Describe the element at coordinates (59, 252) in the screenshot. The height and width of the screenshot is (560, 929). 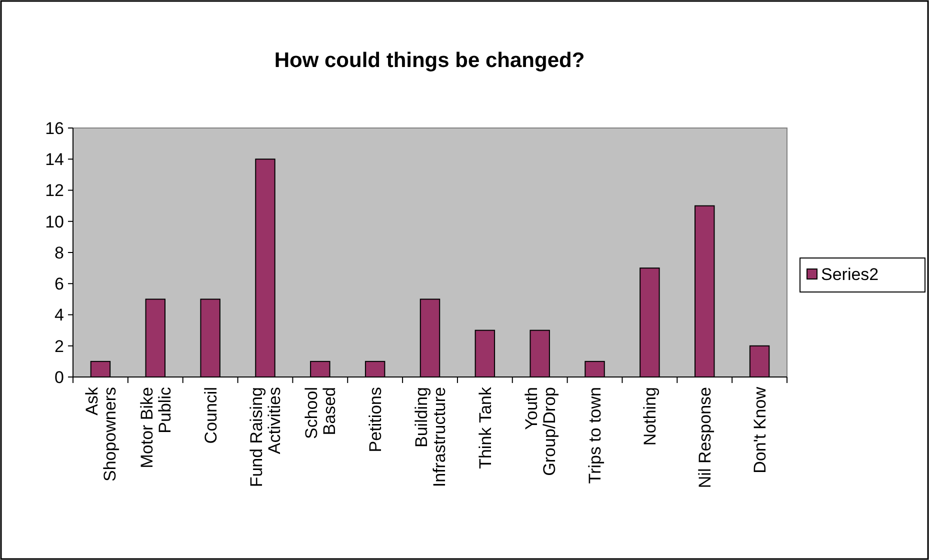
I see `y-tick-label: 8` at that location.